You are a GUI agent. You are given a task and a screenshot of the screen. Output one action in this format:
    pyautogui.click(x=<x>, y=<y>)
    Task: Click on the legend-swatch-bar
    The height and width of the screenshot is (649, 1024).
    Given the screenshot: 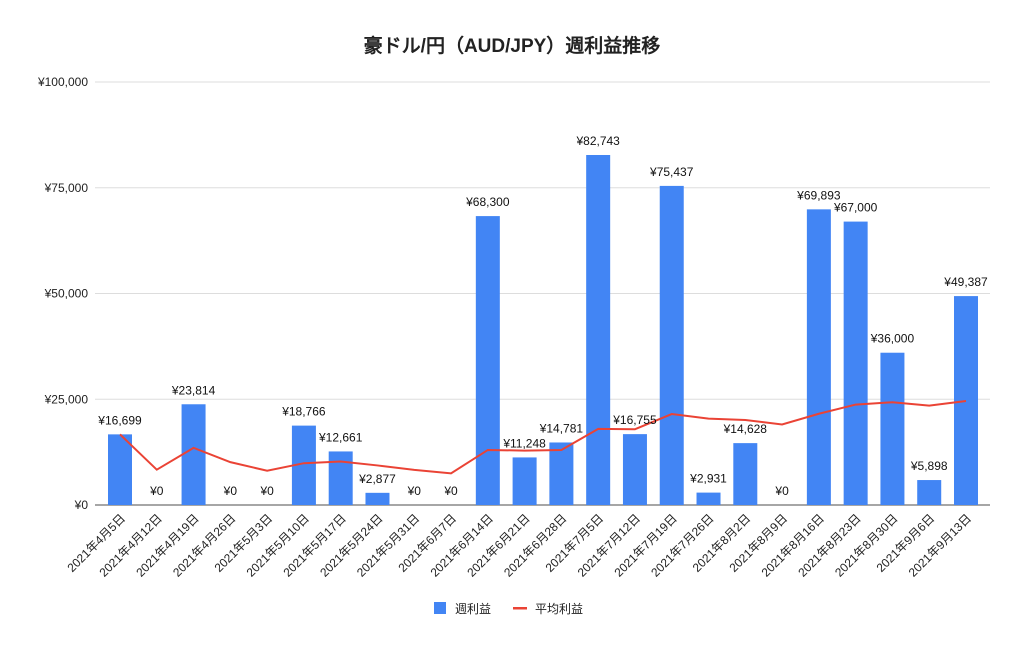 What is the action you would take?
    pyautogui.click(x=440, y=608)
    